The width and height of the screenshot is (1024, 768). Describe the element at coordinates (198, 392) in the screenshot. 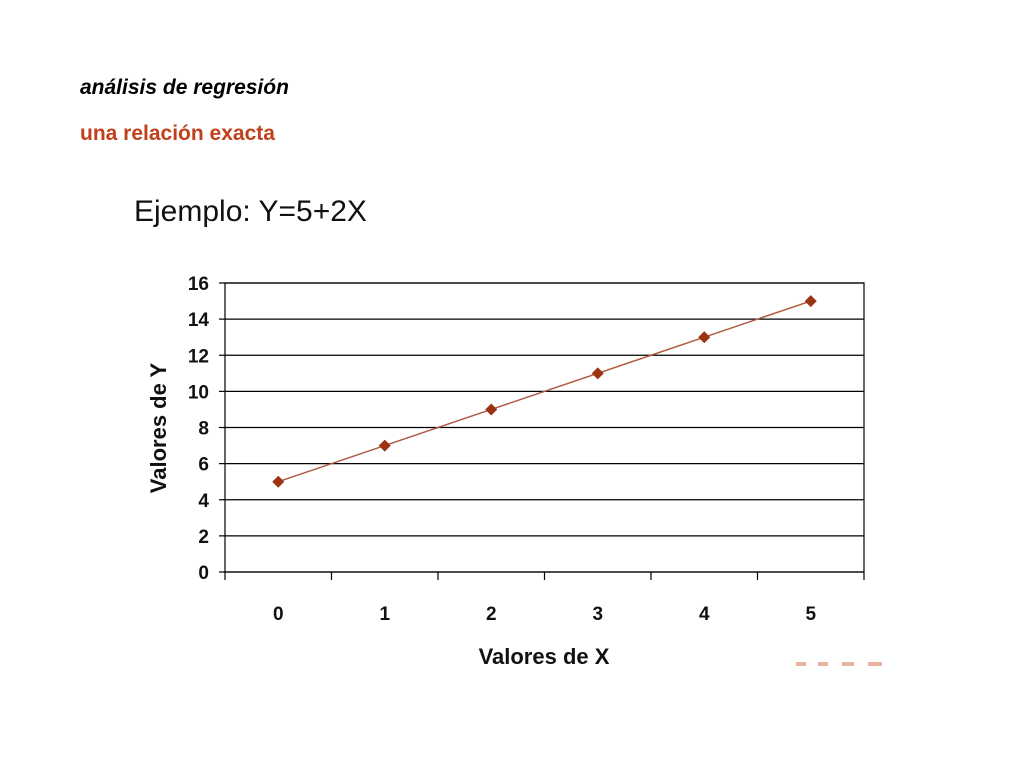

I see `y-tick-label: 10` at that location.